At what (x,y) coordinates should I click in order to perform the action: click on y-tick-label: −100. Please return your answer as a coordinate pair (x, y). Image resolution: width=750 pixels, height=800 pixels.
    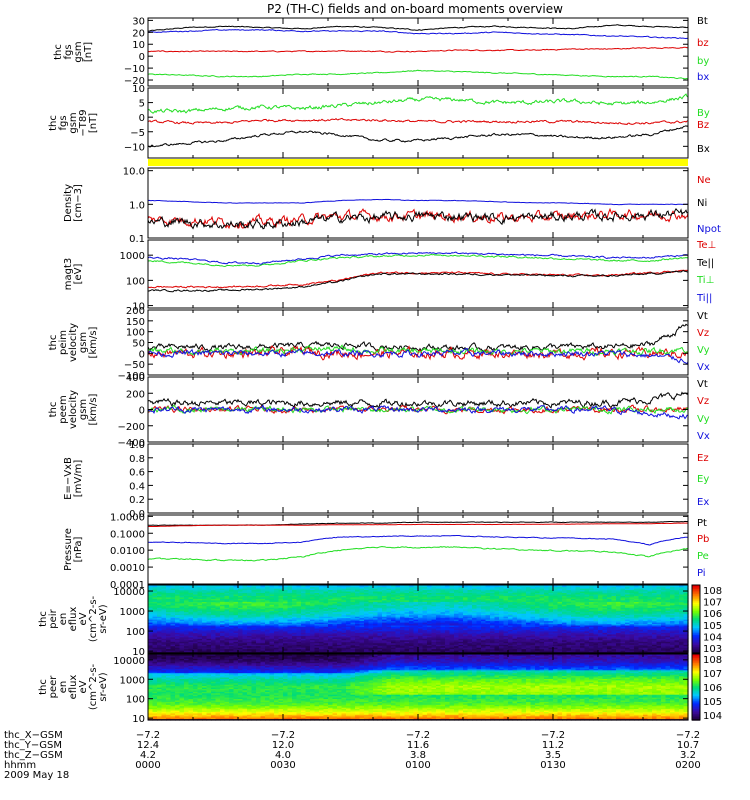
    Looking at the image, I should click on (131, 376).